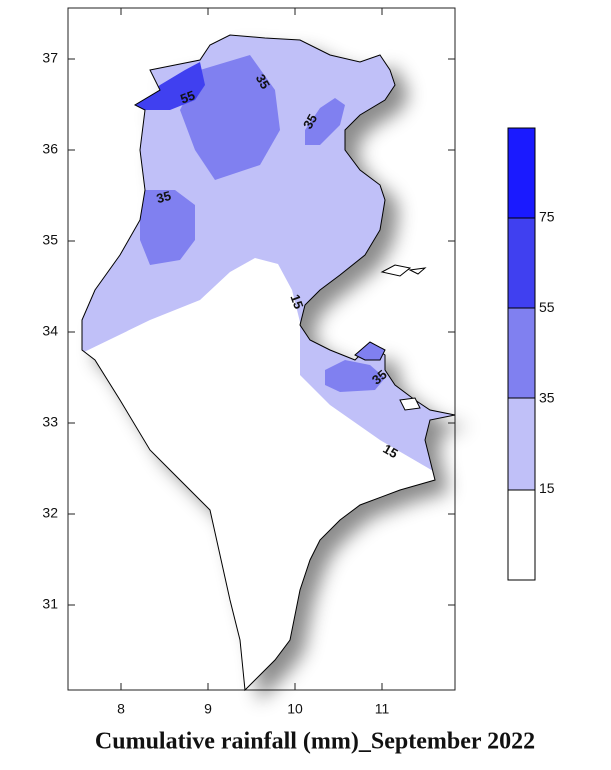 This screenshot has width=611, height=770. I want to click on legend-label: 75, so click(547, 217).